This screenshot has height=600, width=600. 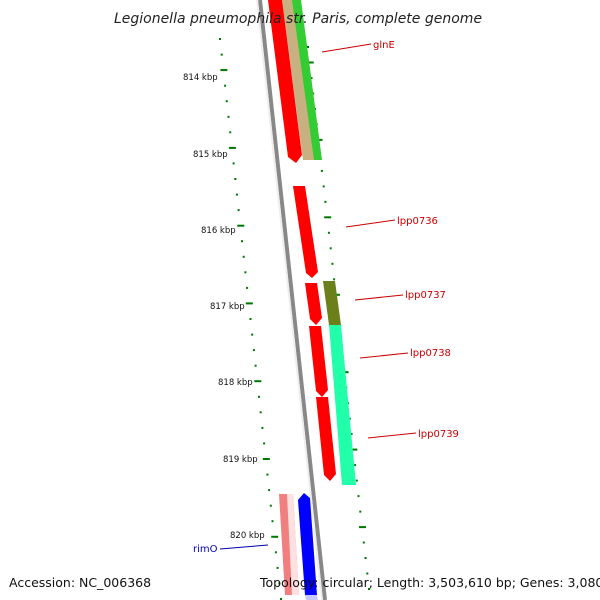 I want to click on accession-text: Accession: NC_006368, so click(x=80, y=582).